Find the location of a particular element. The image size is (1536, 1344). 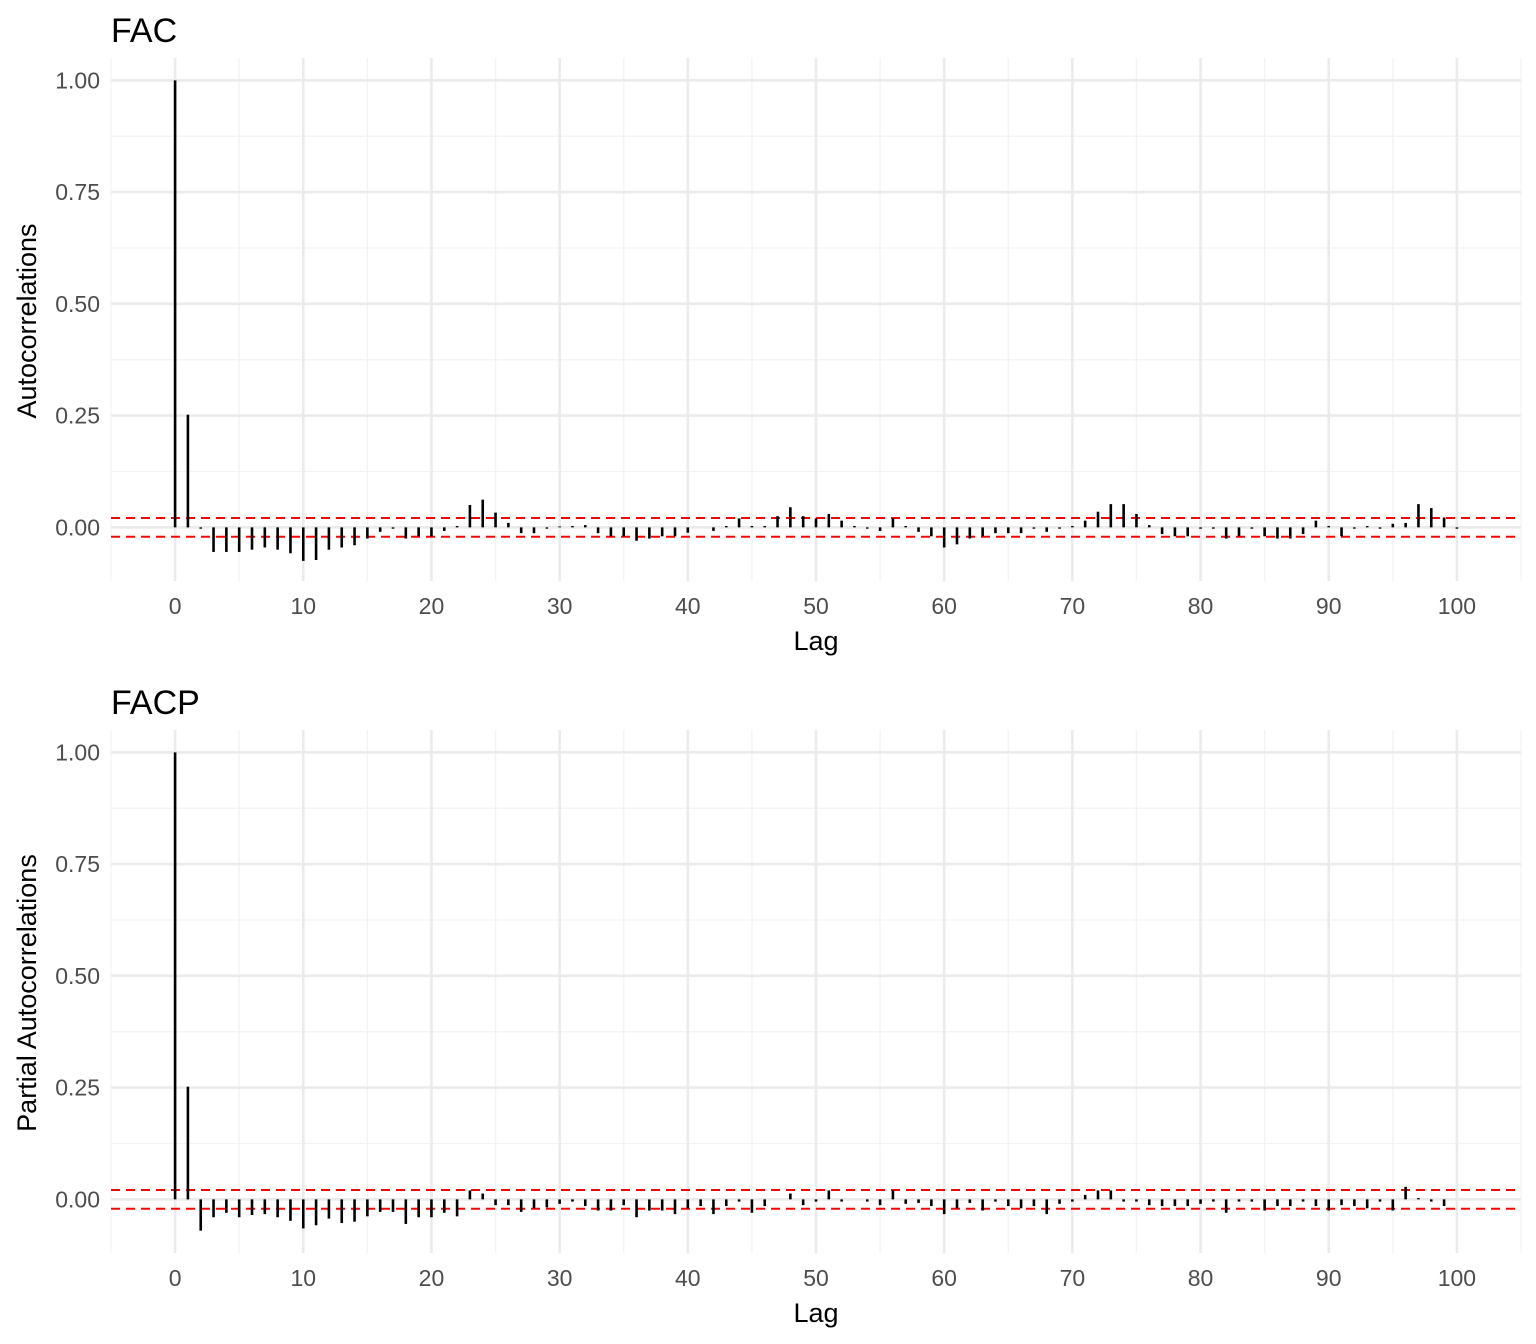

fac-confidence-band is located at coordinates (816, 527).